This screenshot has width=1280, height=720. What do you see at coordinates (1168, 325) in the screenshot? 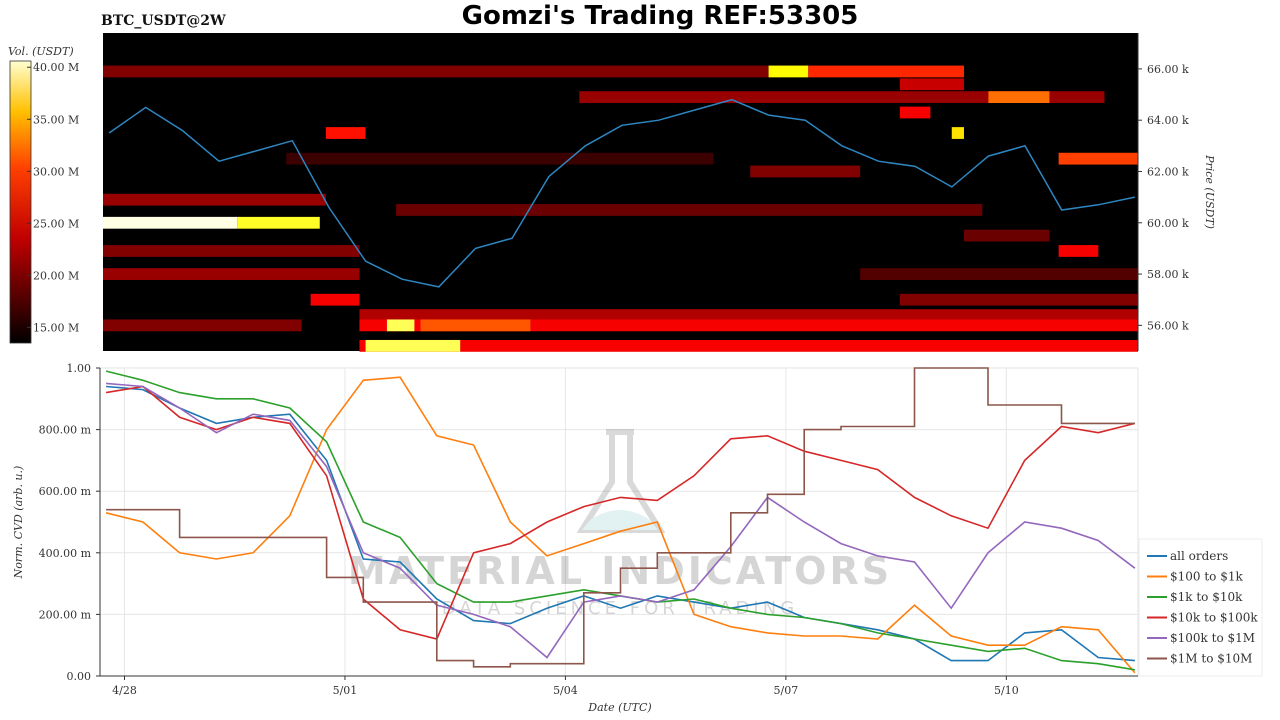
I see `price-tick-label: 56.00 k` at bounding box center [1168, 325].